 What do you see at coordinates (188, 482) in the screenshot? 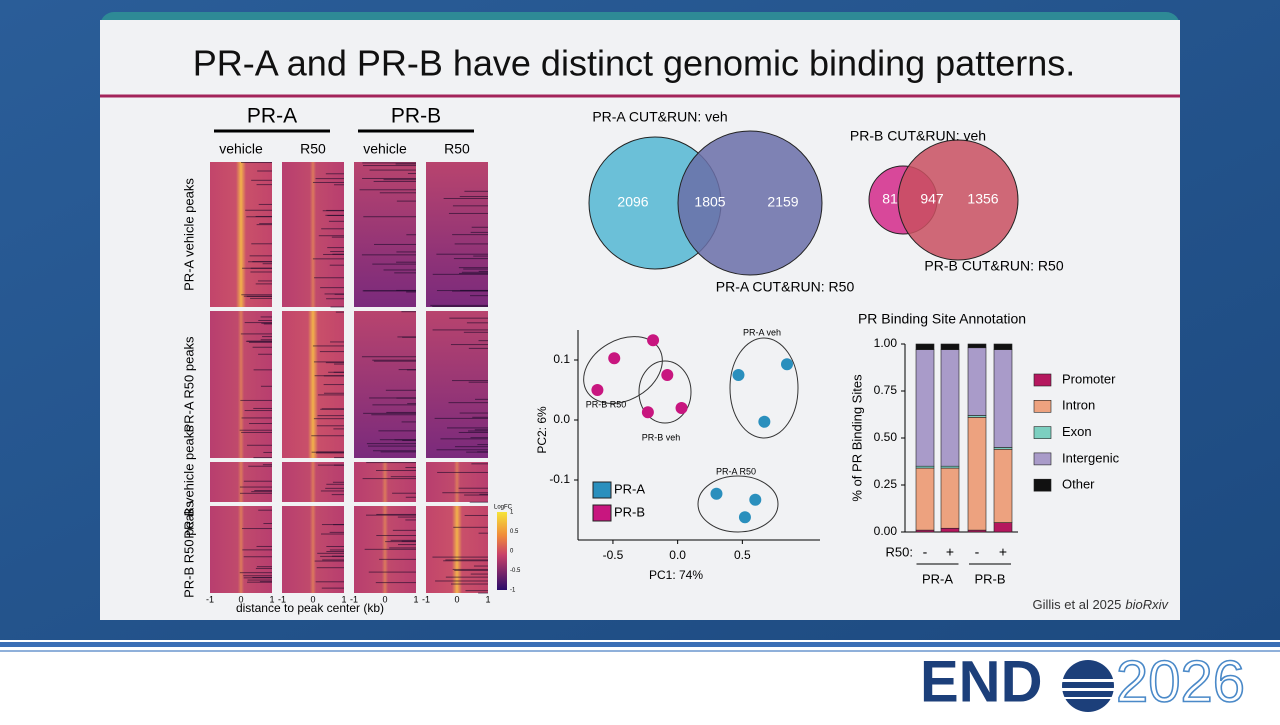
I see `heatmap-row-label: PR-B vehicle peaks` at bounding box center [188, 482].